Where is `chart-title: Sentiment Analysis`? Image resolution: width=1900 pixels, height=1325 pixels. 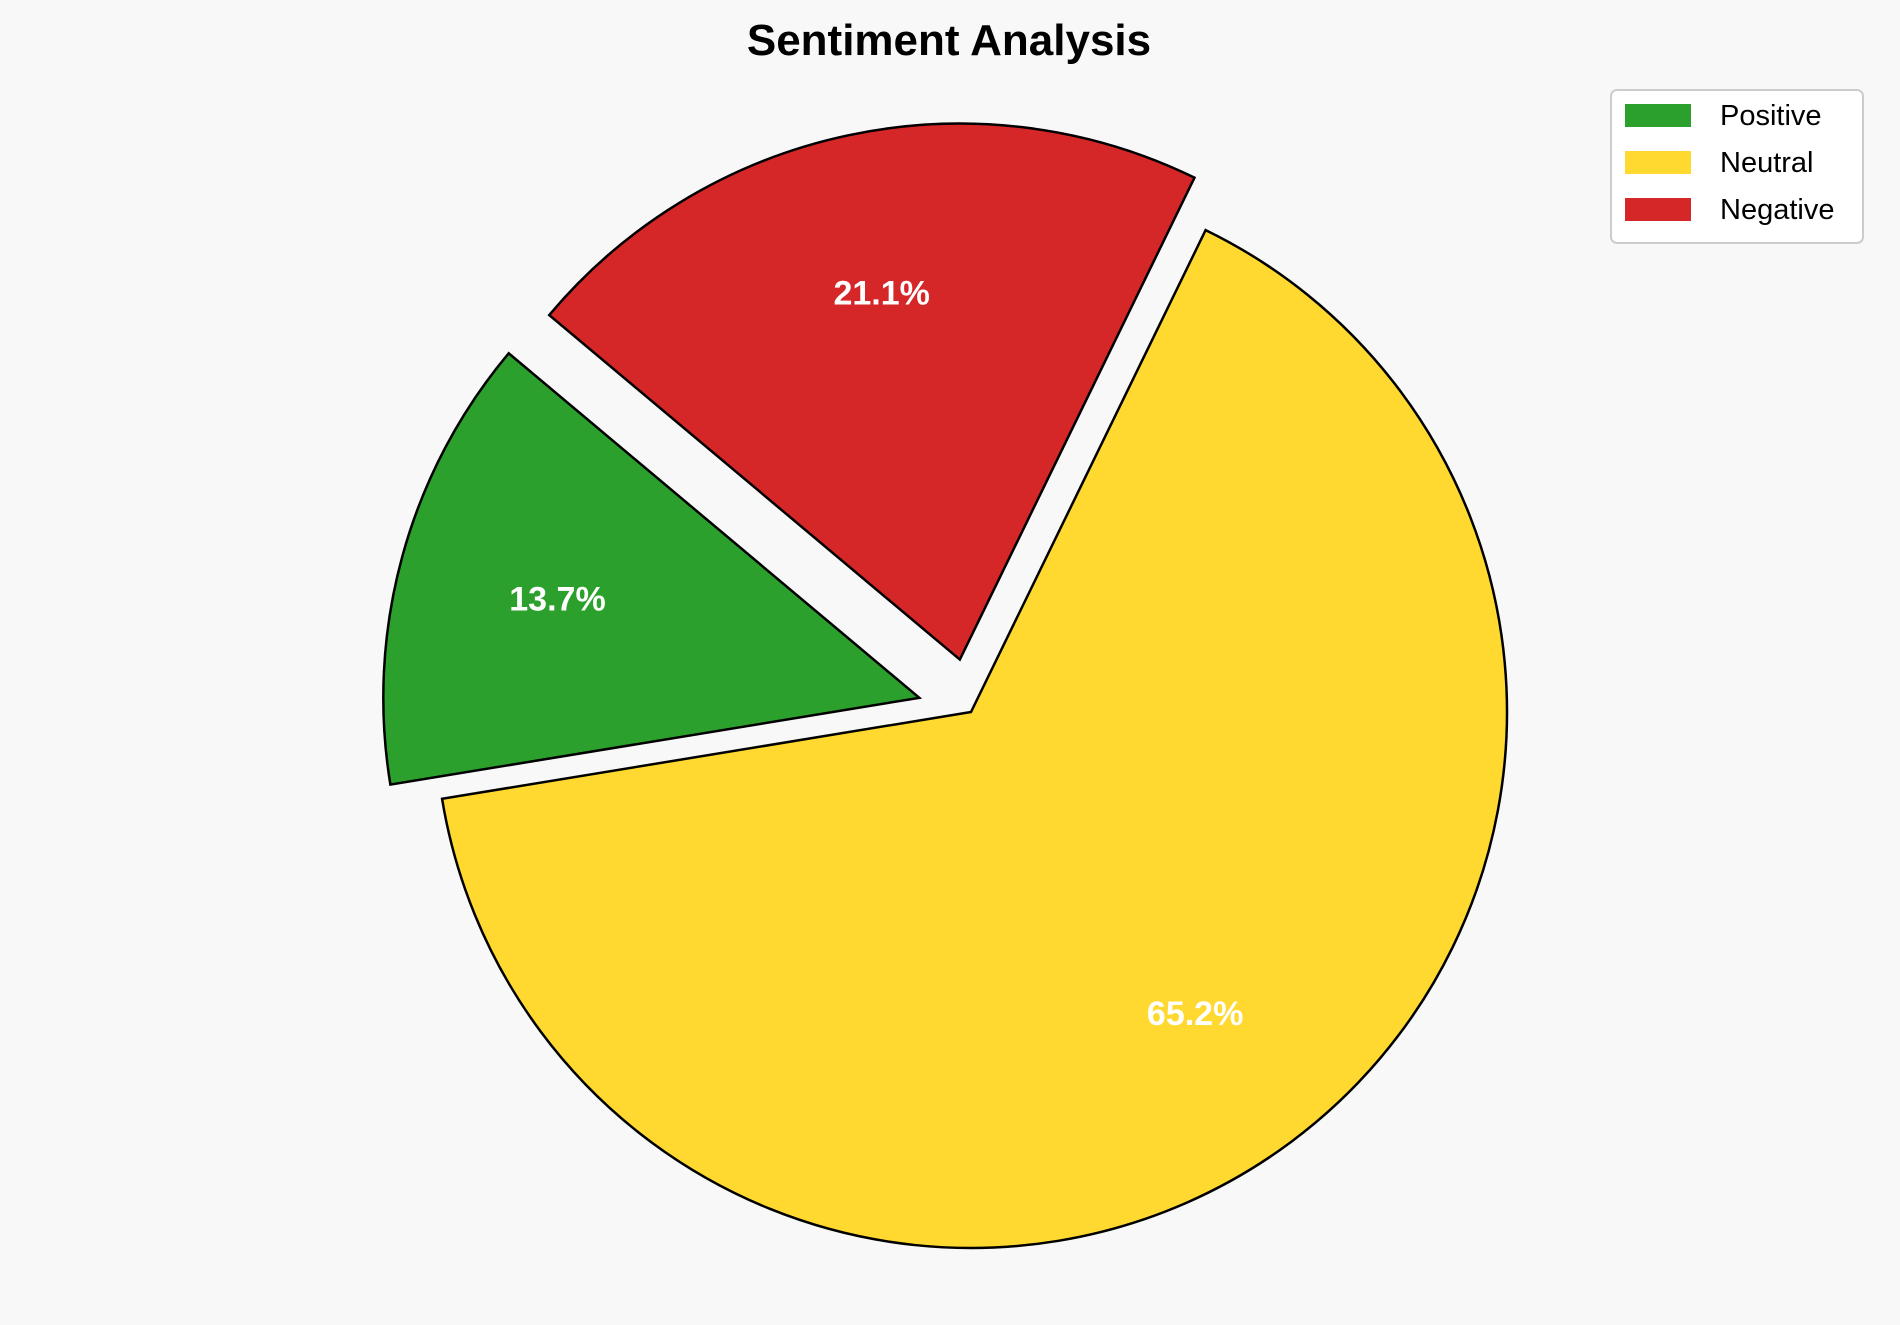 chart-title: Sentiment Analysis is located at coordinates (949, 40).